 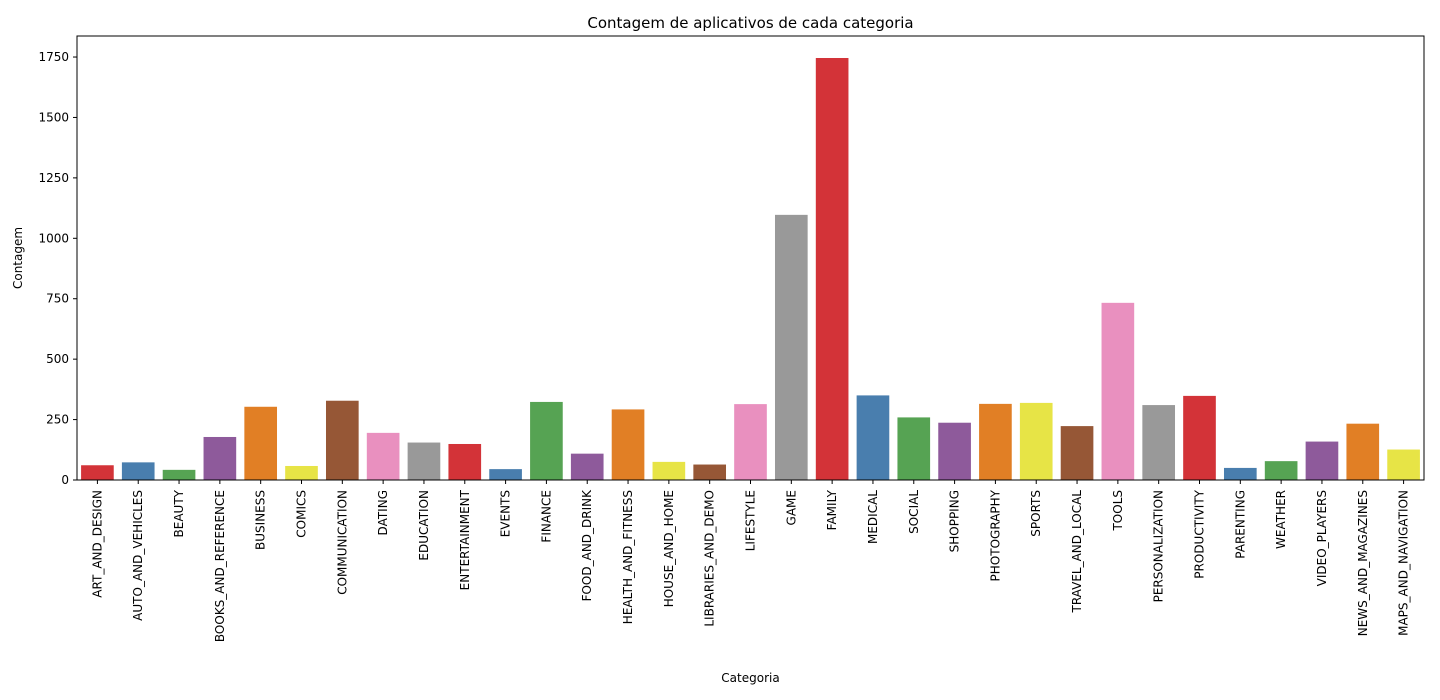 What do you see at coordinates (954, 451) in the screenshot?
I see `bar-shopping` at bounding box center [954, 451].